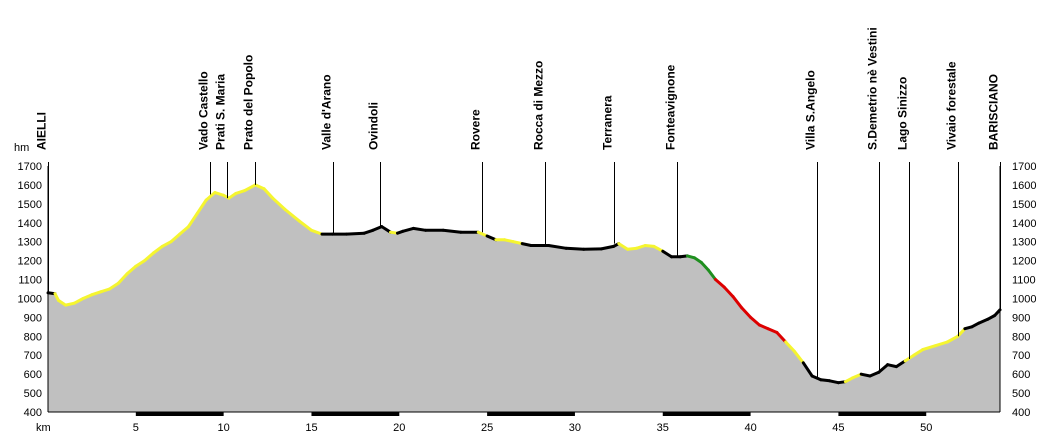 The height and width of the screenshot is (437, 1050). I want to click on x-tick-label: 15, so click(311, 428).